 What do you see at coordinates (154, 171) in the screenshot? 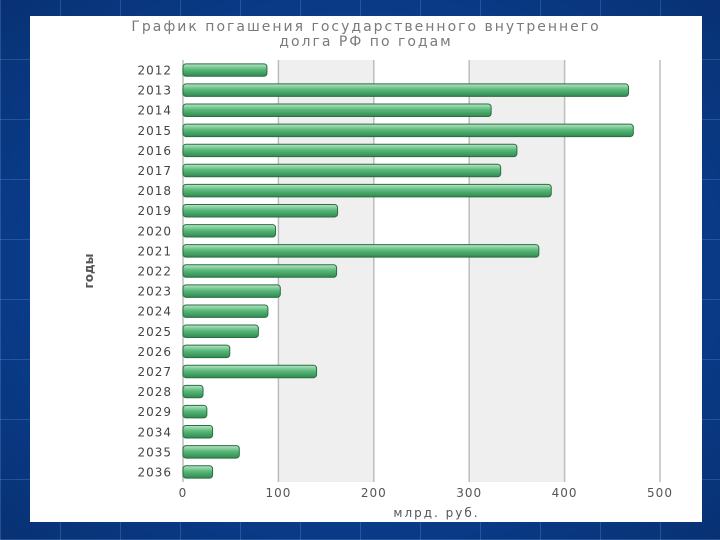
I see `y-tick-label: 2017` at bounding box center [154, 171].